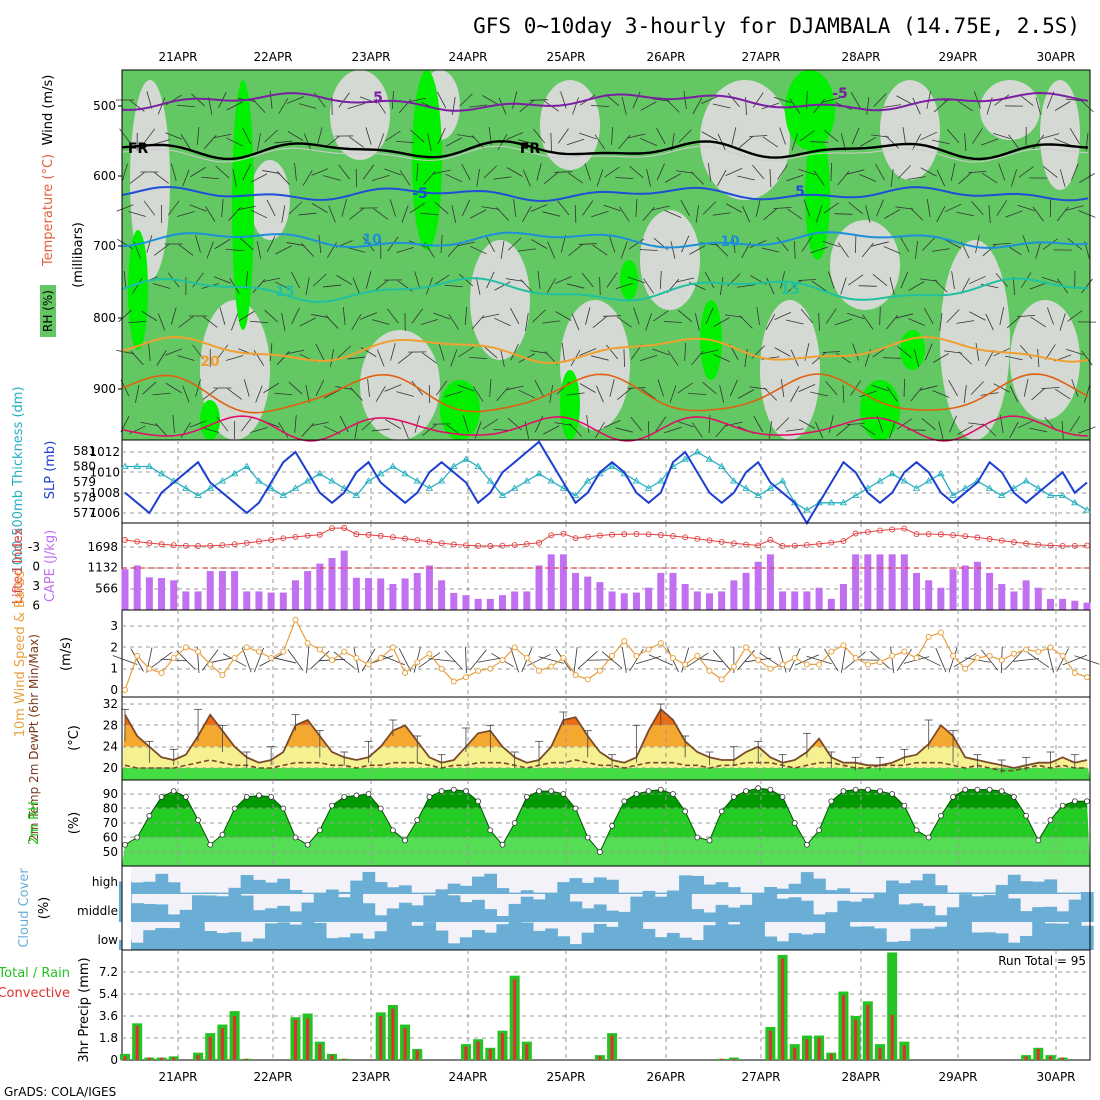 The image size is (1100, 1100). What do you see at coordinates (665, 1077) in the screenshot?
I see `date-label-bottom: 26APR` at bounding box center [665, 1077].